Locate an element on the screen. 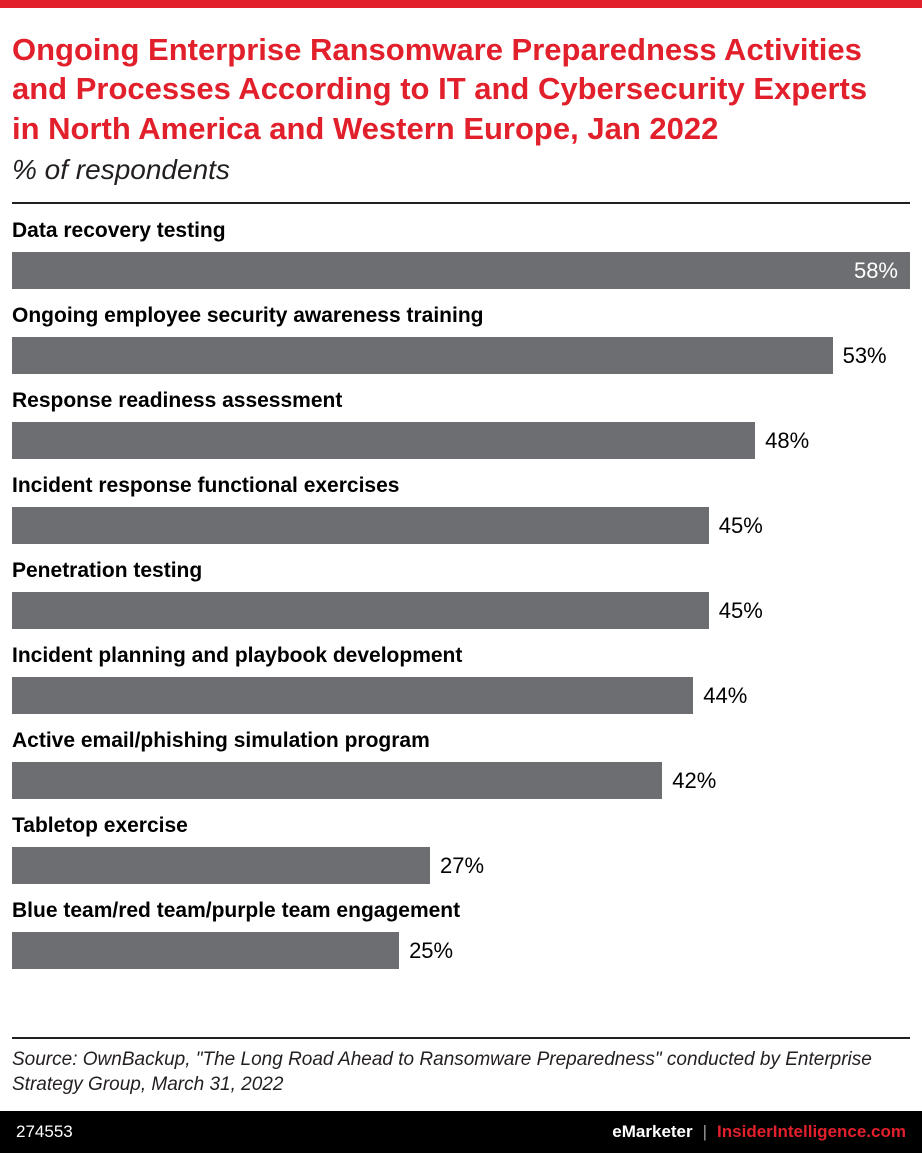  bar-group: Data recovery testing 58% is located at coordinates (461, 254).